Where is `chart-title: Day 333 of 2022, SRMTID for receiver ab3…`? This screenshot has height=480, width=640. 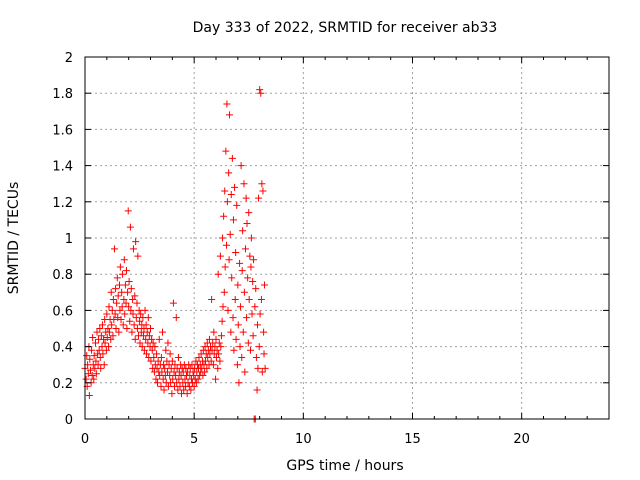 chart-title: Day 333 of 2022, SRMTID for receiver ab3… is located at coordinates (345, 28).